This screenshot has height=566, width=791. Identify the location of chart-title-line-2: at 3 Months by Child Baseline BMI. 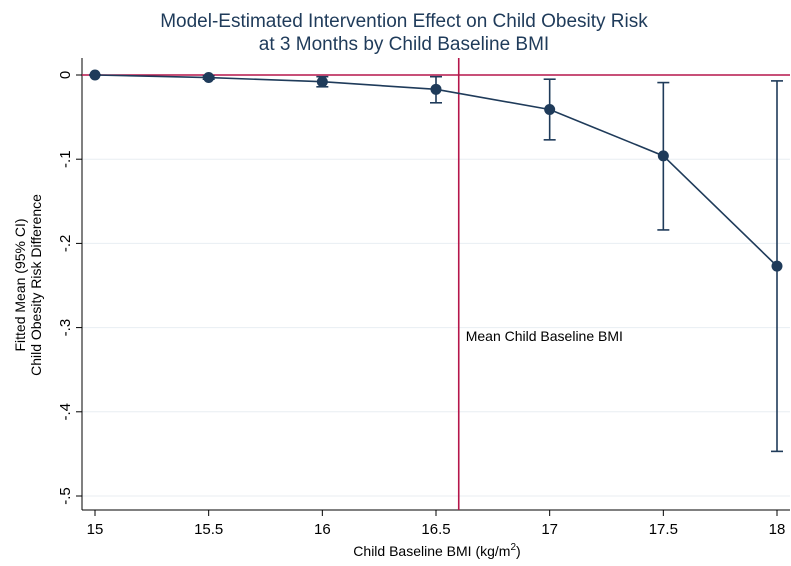
(404, 44).